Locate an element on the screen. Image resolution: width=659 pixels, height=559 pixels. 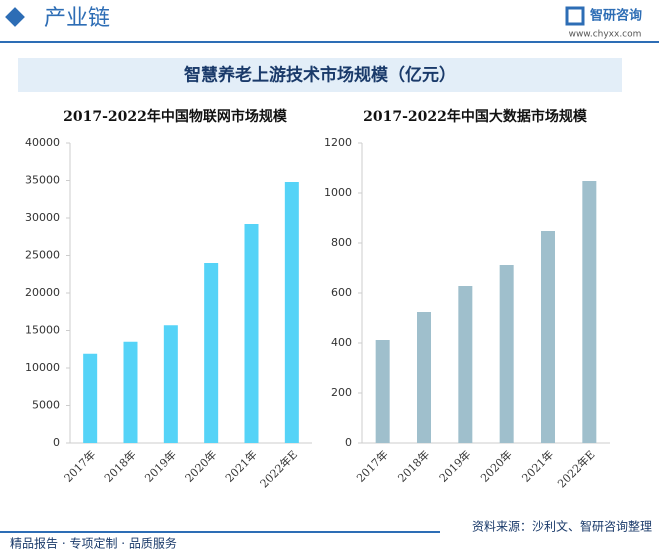
footer-slogan: 精品报告 · 专项定制 · 品质服务 is located at coordinates (93, 543).